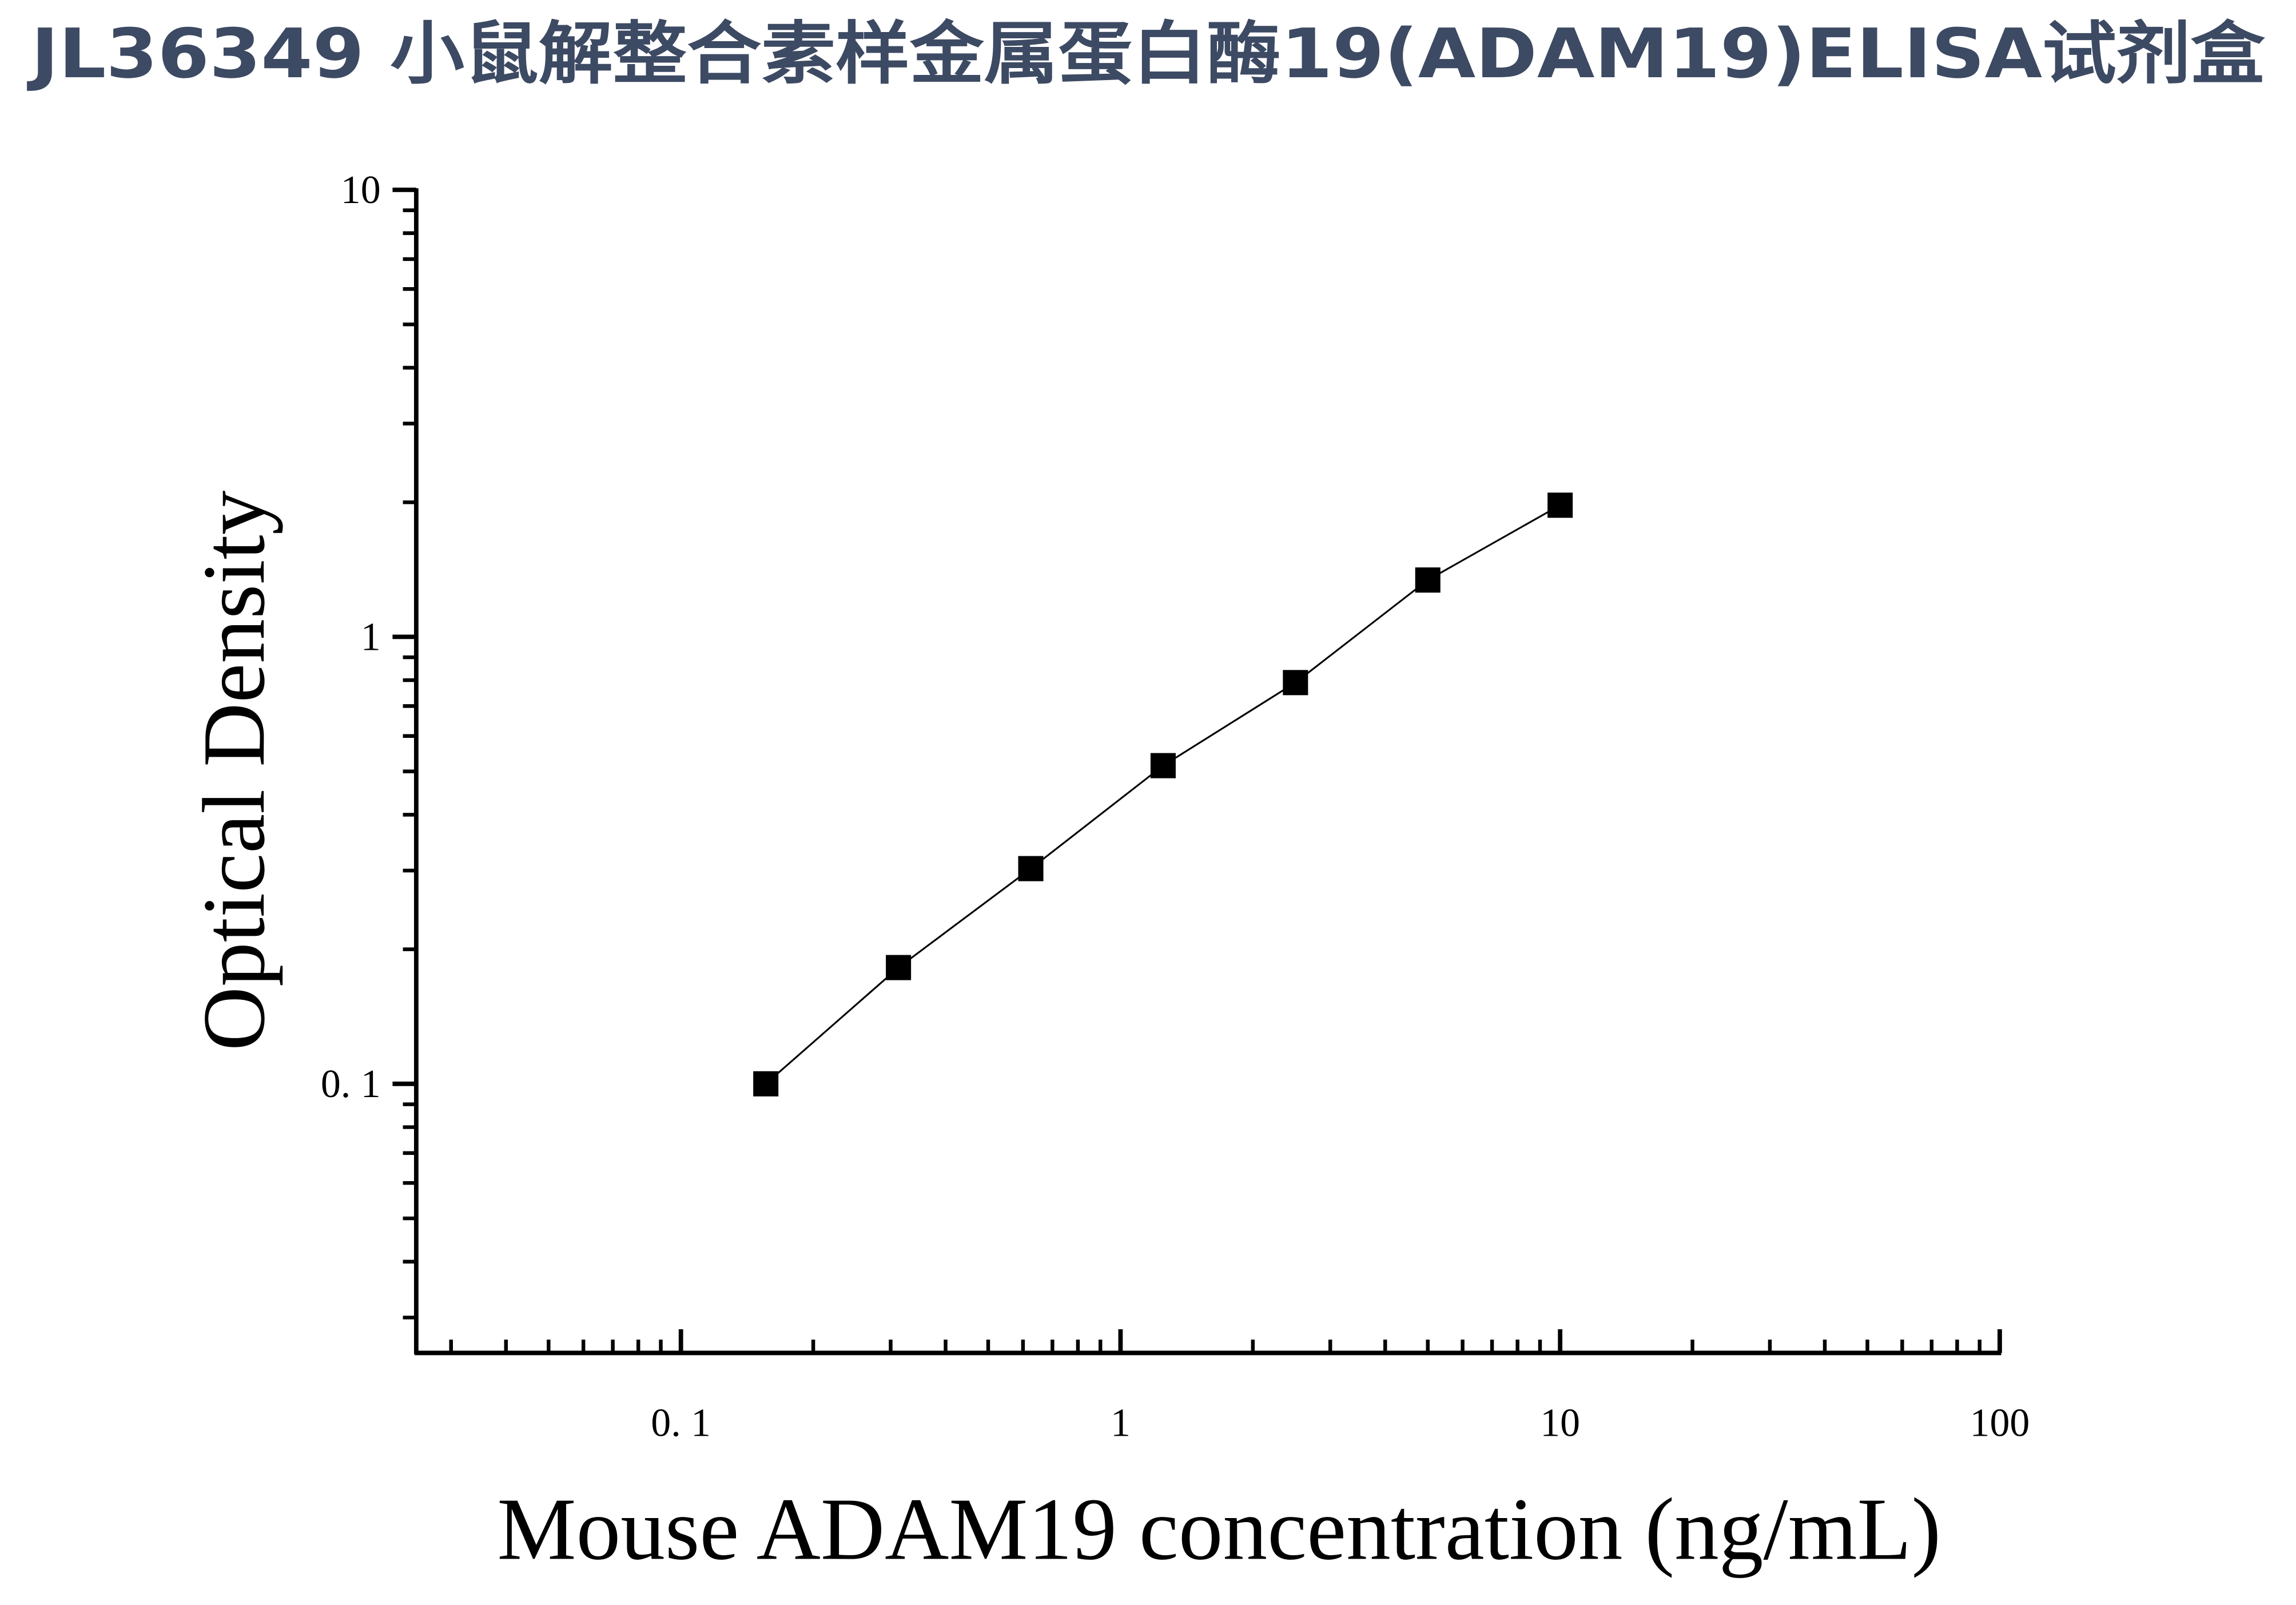 Image resolution: width=2296 pixels, height=1605 pixels. I want to click on x-tick-label: 10, so click(1560, 1423).